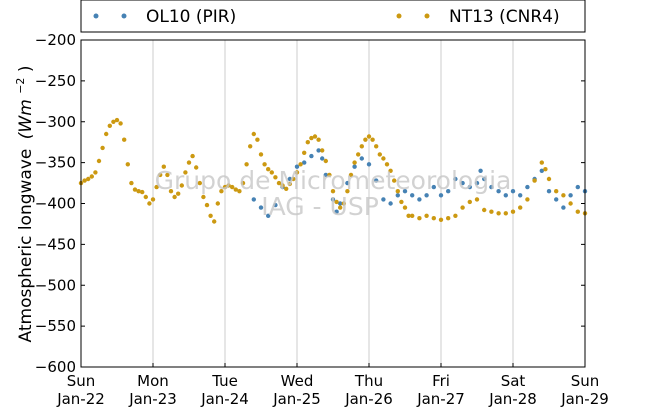 The image size is (650, 409). What do you see at coordinates (55, 81) in the screenshot?
I see `y-tick-label: −250` at bounding box center [55, 81].